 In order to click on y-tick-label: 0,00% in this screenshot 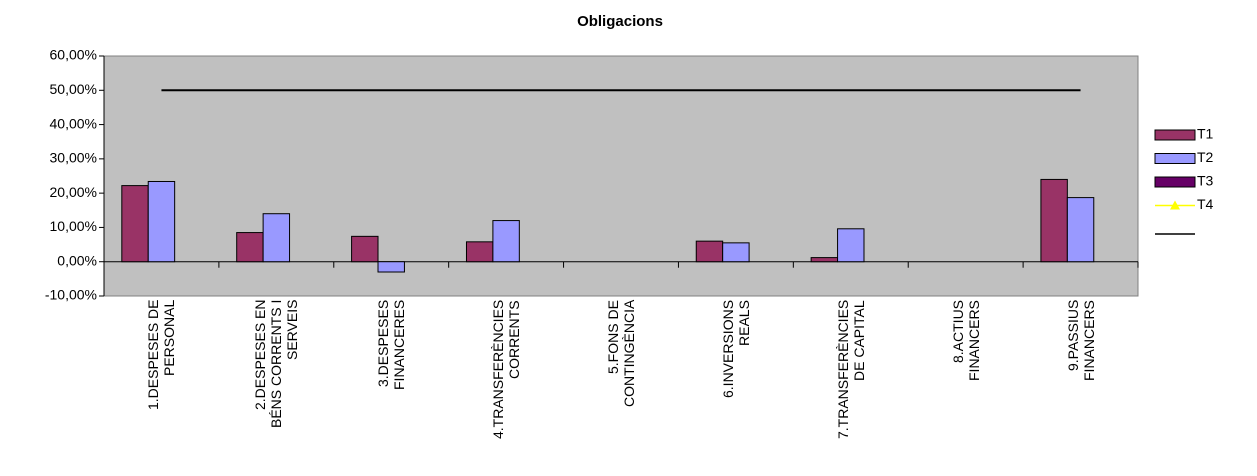, I will do `click(77, 260)`.